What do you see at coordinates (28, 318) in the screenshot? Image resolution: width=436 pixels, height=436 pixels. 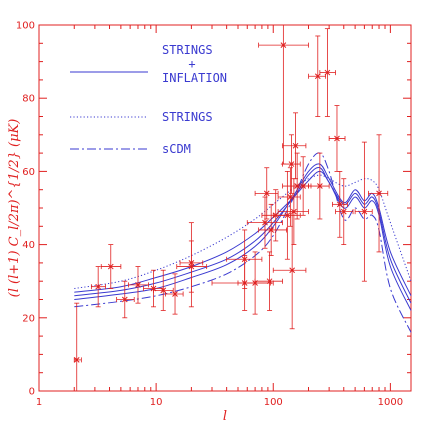 I see `y-tick-label: 20` at bounding box center [28, 318].